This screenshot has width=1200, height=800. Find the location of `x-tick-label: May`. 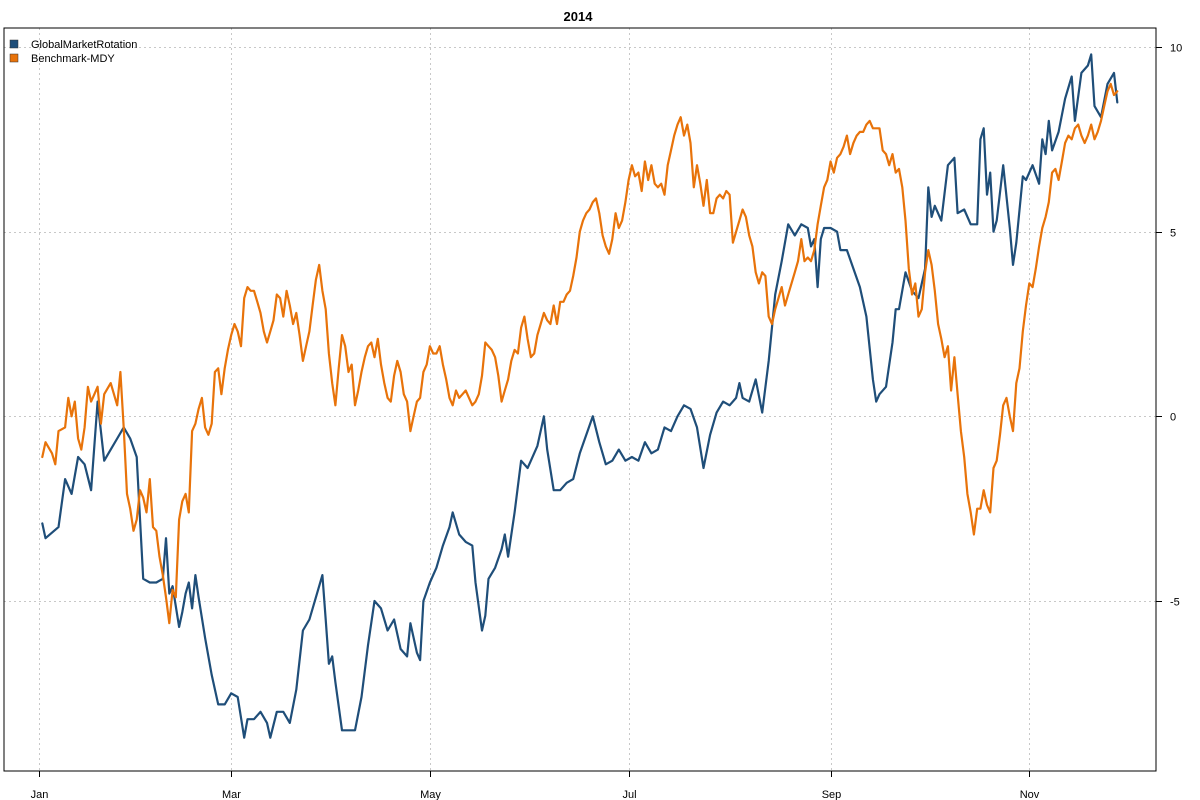

x-tick-label: May is located at coordinates (430, 794).